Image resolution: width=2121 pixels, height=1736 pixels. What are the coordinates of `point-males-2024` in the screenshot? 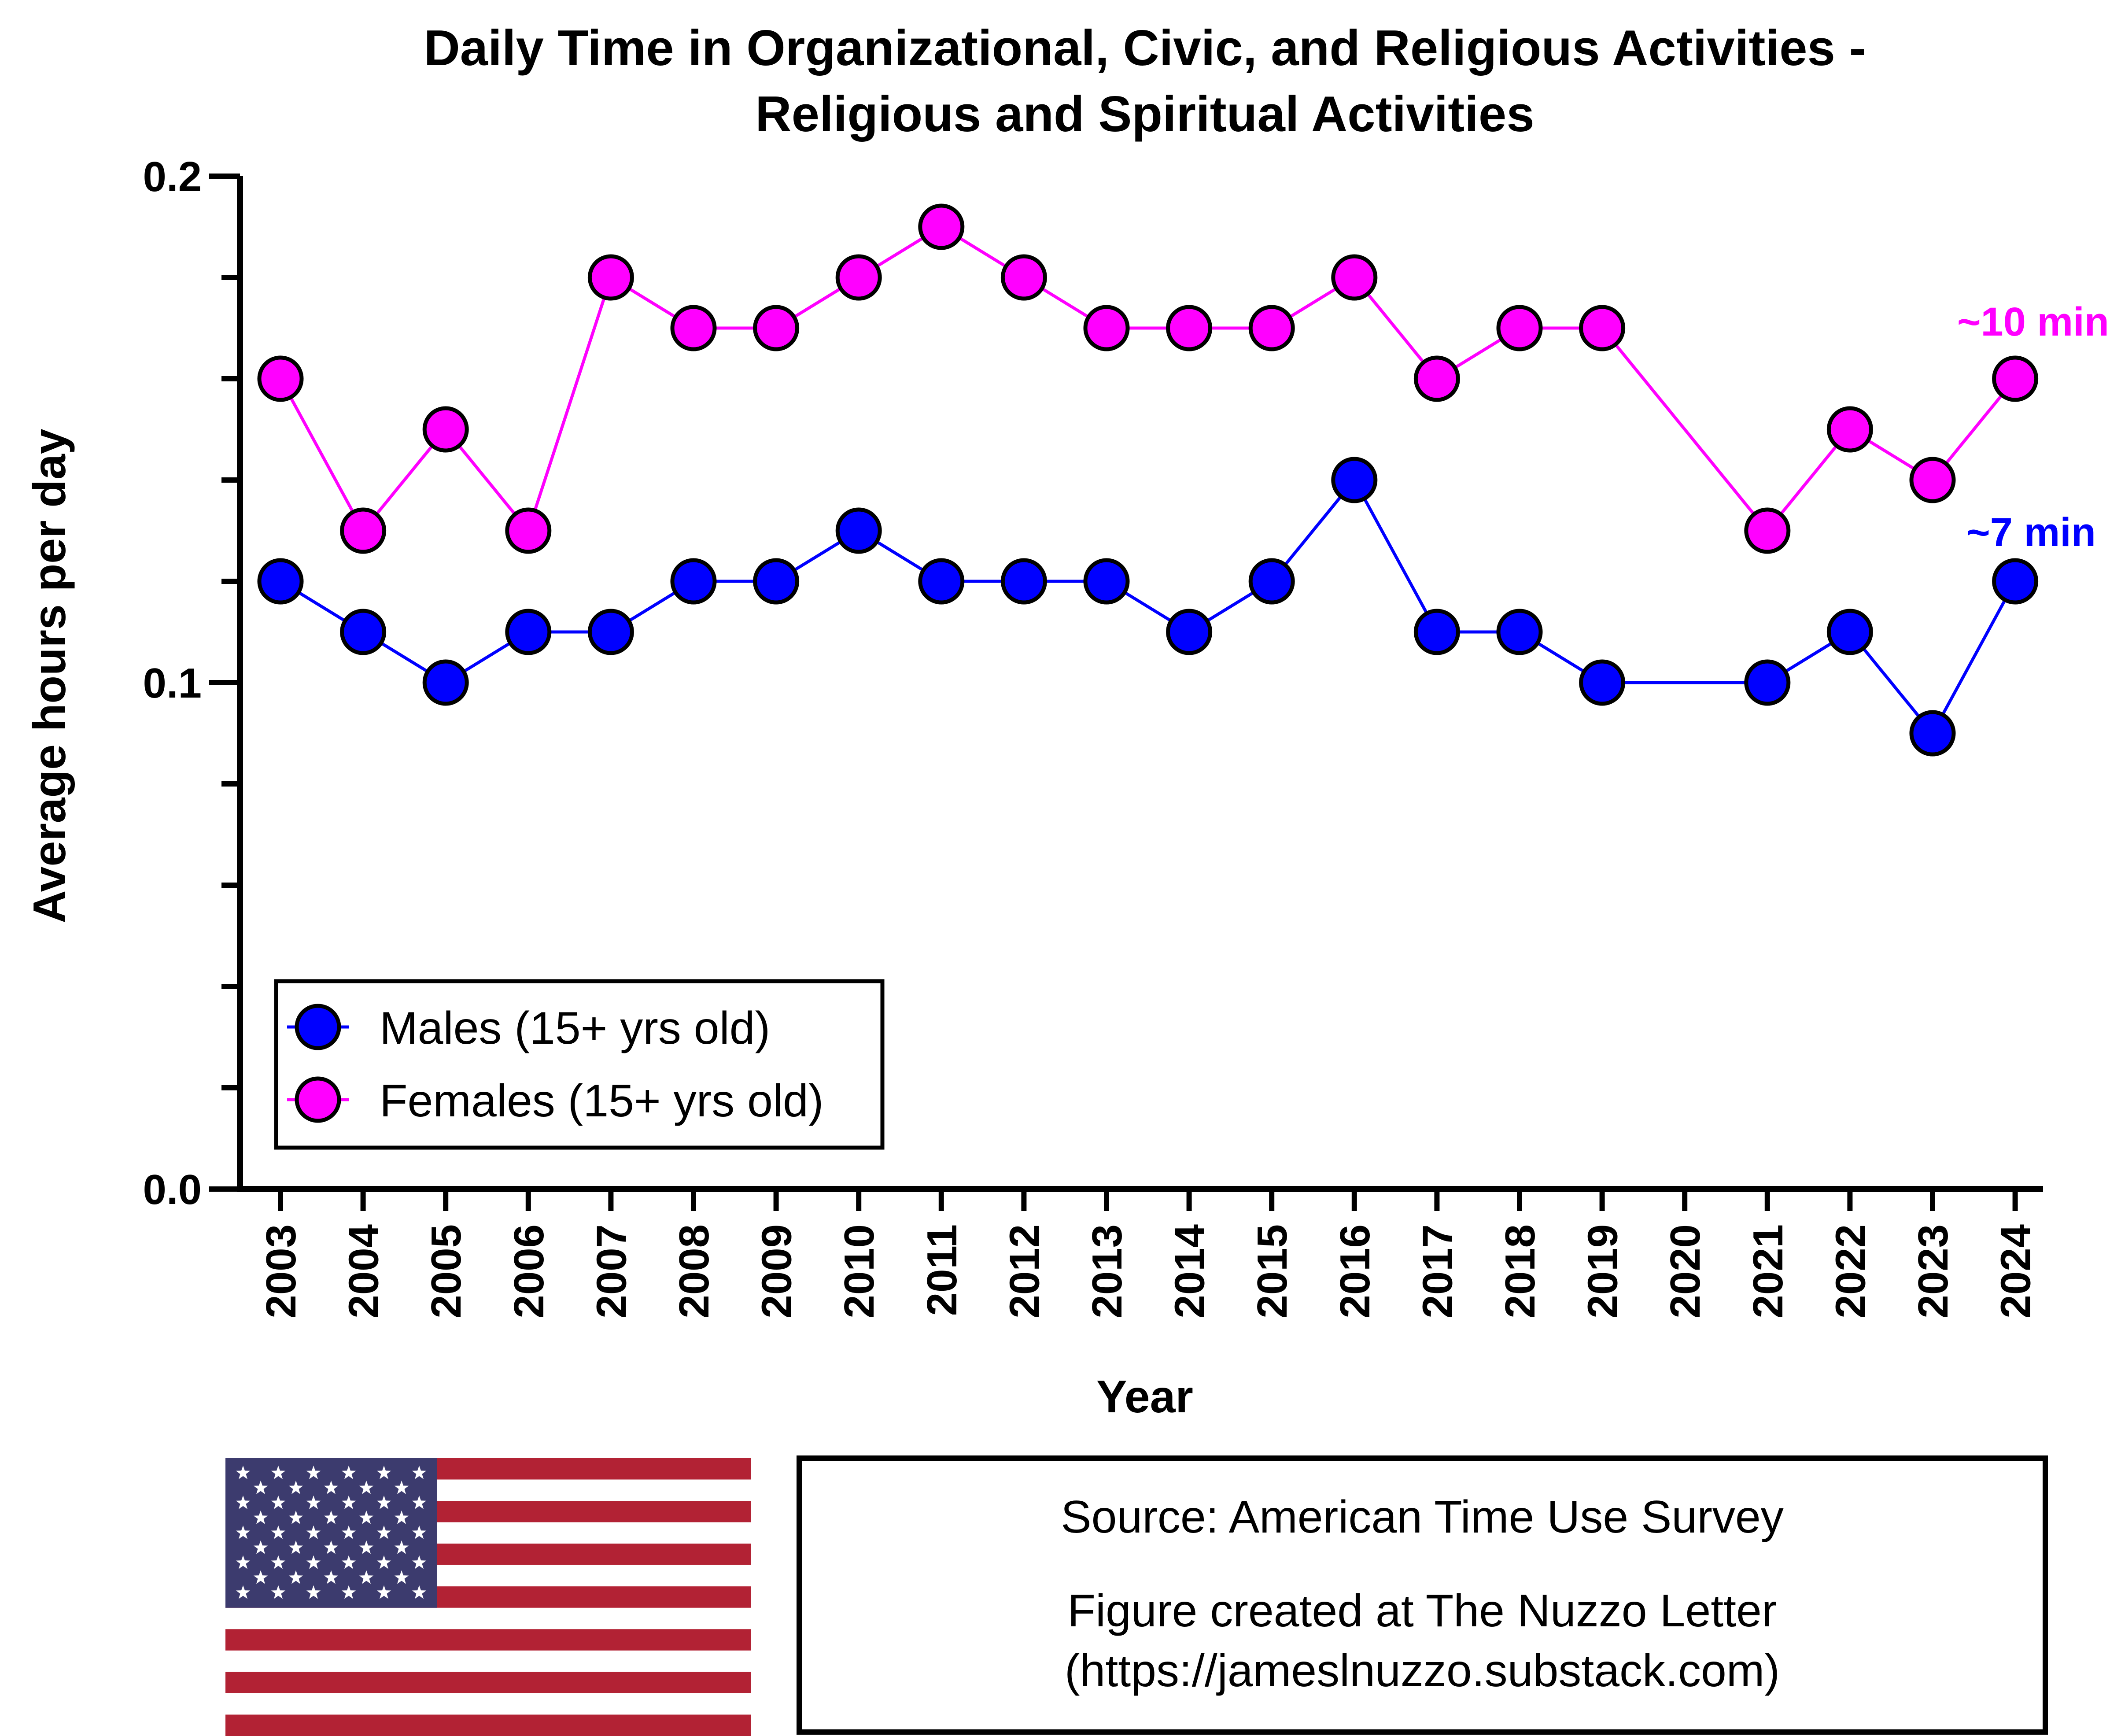 It's located at (2016, 581).